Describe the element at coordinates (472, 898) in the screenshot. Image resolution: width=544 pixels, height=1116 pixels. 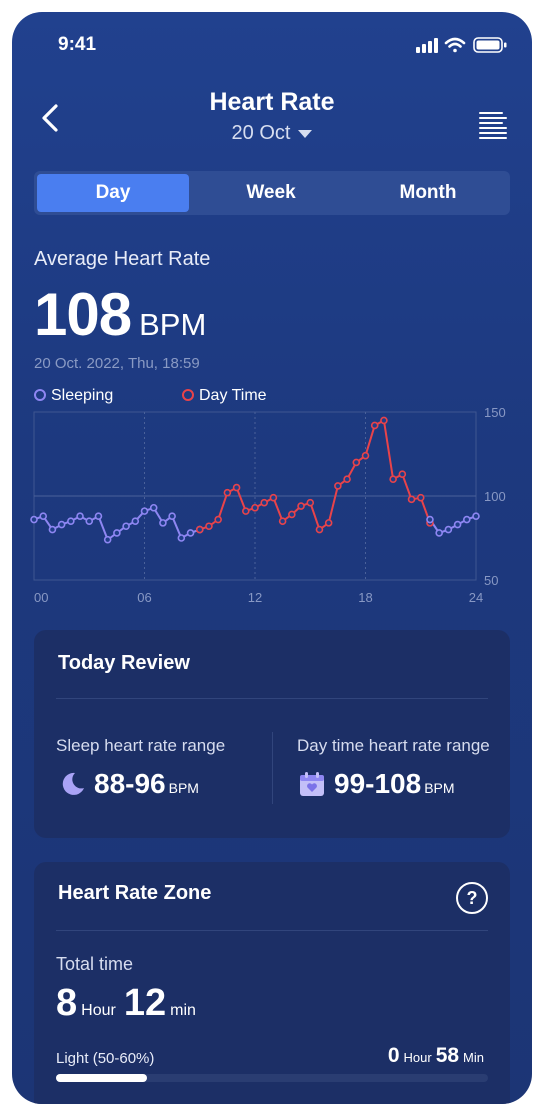
I see `help-icon: ?` at that location.